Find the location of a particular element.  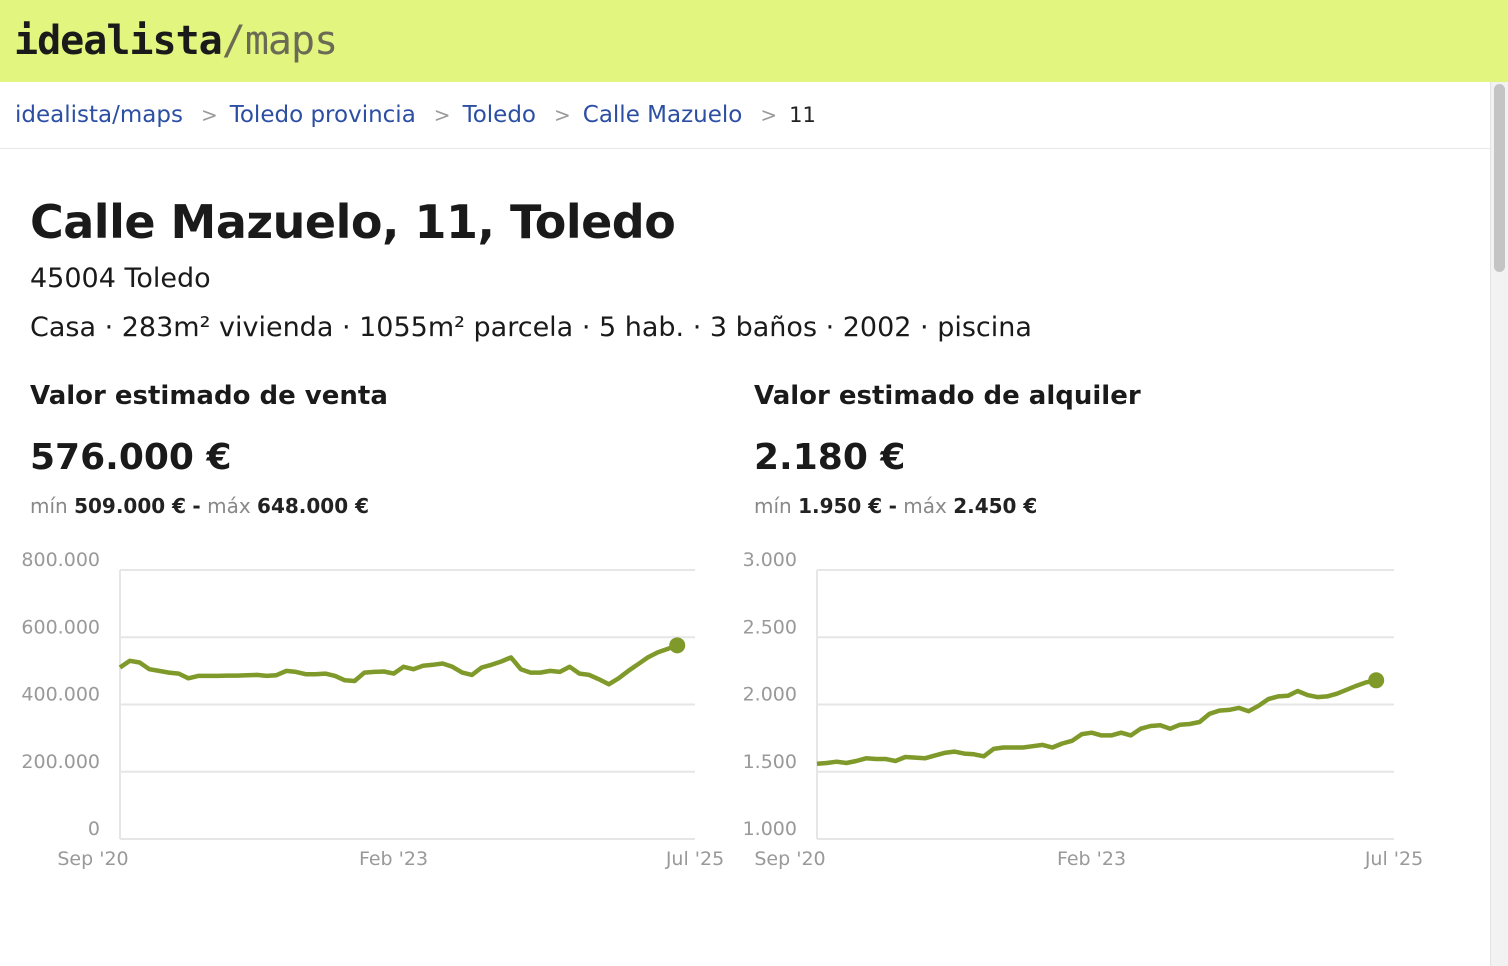

scrollbar-thumb is located at coordinates (1499, 178).